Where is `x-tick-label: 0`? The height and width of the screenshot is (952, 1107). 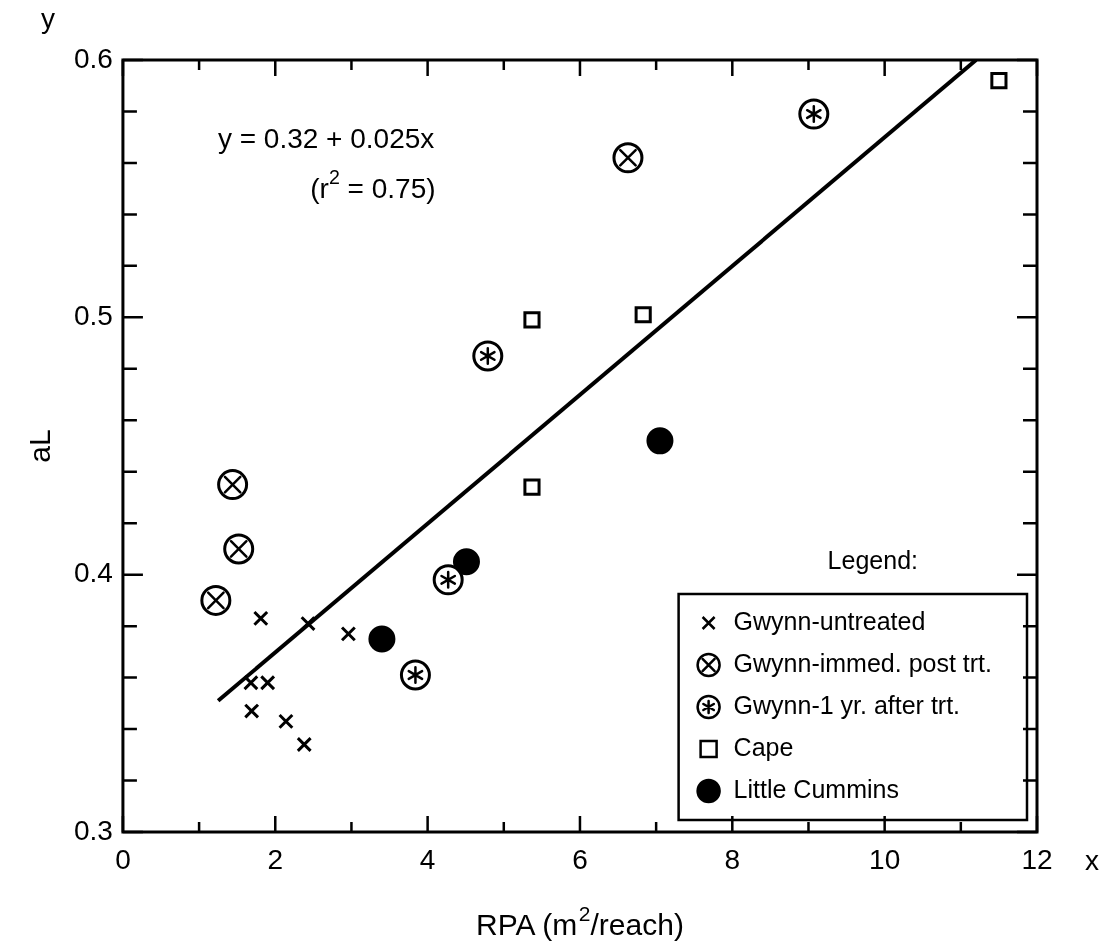
x-tick-label: 0 is located at coordinates (123, 859).